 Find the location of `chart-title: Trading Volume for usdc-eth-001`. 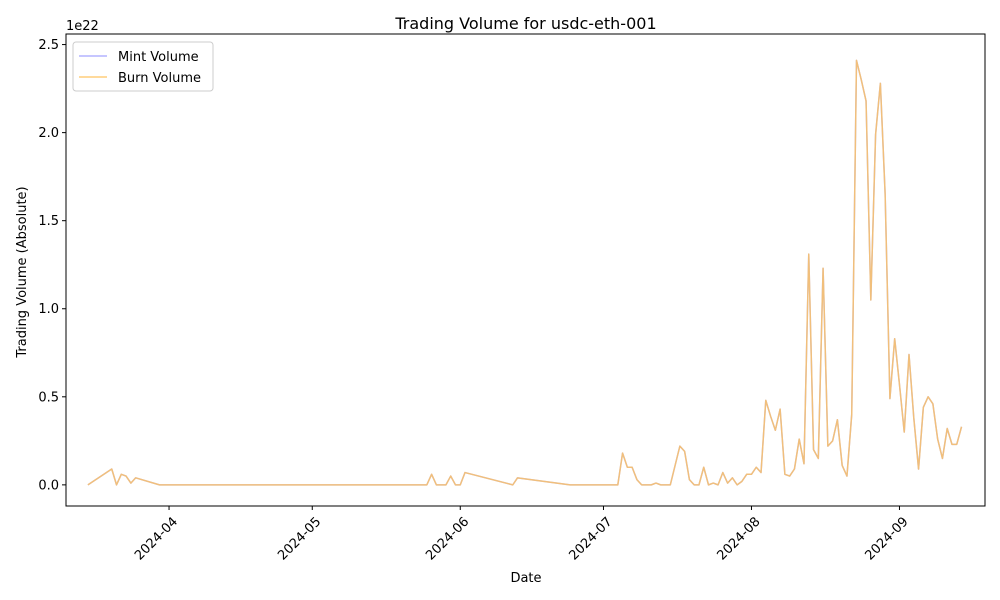

chart-title: Trading Volume for usdc-eth-001 is located at coordinates (525, 23).